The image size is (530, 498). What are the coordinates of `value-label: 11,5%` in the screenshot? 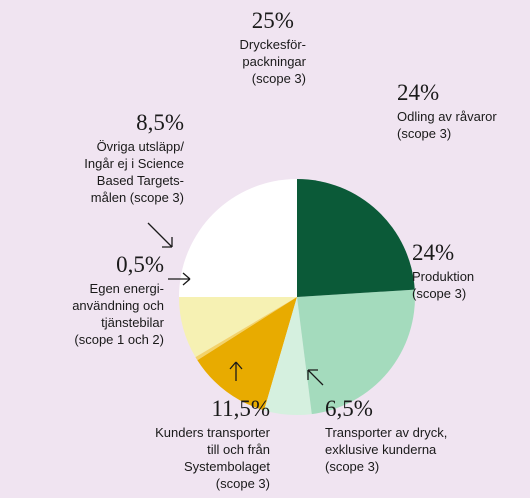 It's located at (240, 408).